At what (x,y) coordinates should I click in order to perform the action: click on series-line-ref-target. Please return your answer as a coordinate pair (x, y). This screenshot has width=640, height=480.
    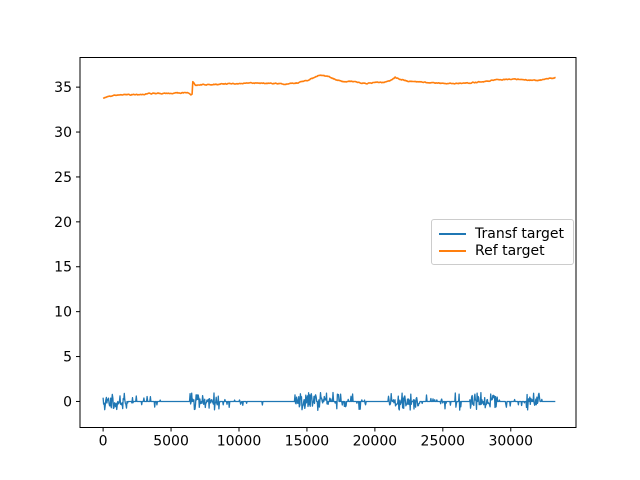
    Looking at the image, I should click on (329, 87).